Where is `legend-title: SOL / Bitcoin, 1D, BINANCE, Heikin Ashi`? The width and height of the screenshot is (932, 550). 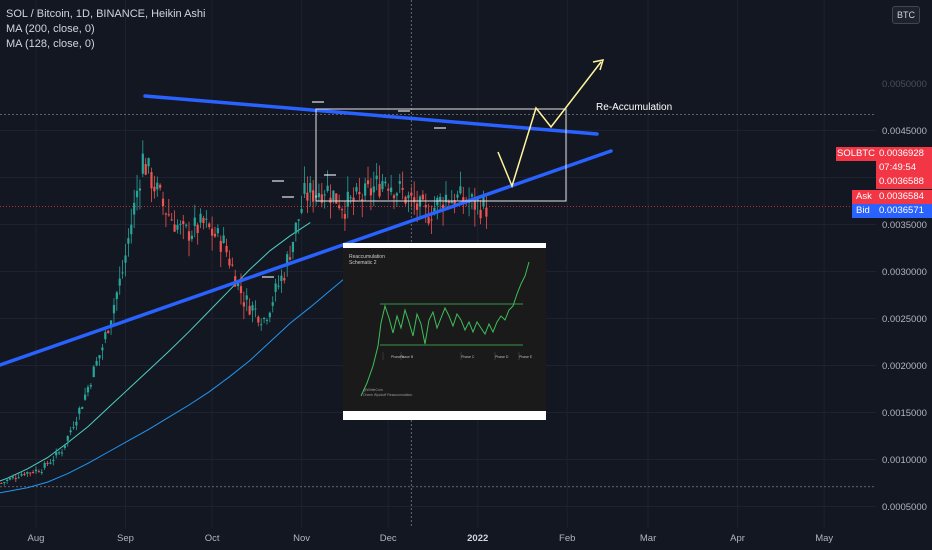
legend-title: SOL / Bitcoin, 1D, BINANCE, Heikin Ashi is located at coordinates (106, 14).